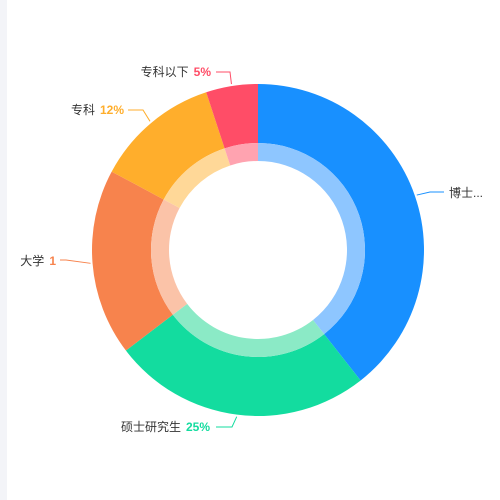 The image size is (500, 500). I want to click on slice-label-4: 专科 12%, so click(97, 109).